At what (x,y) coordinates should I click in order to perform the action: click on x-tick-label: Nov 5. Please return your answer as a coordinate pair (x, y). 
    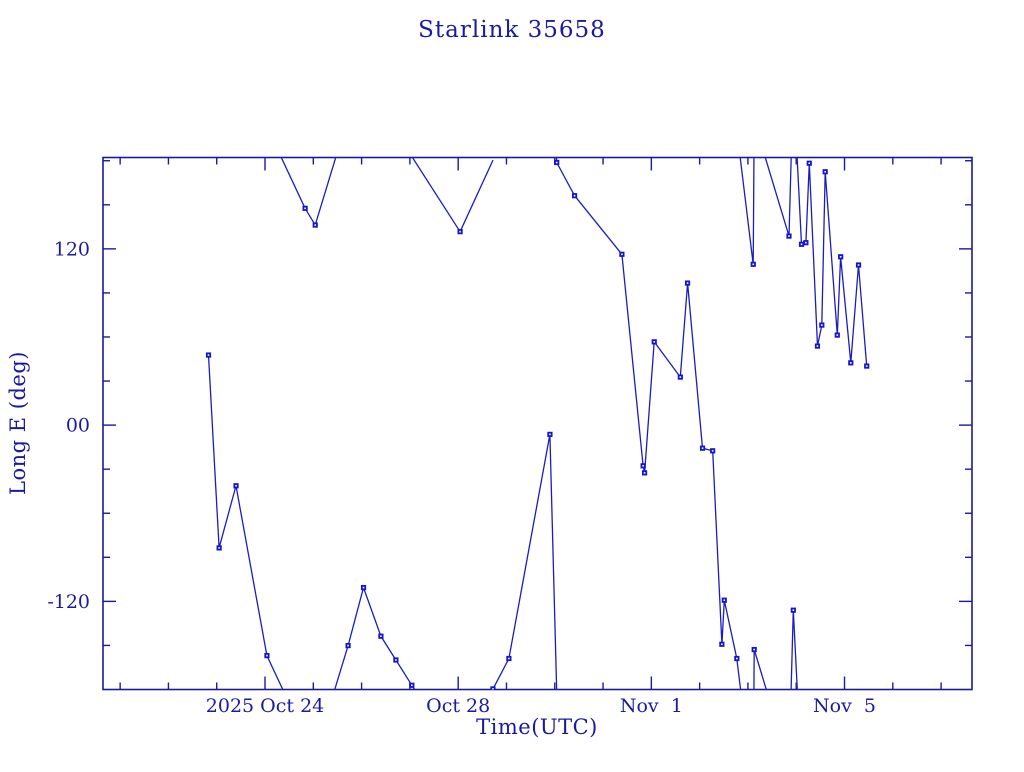
    Looking at the image, I should click on (844, 706).